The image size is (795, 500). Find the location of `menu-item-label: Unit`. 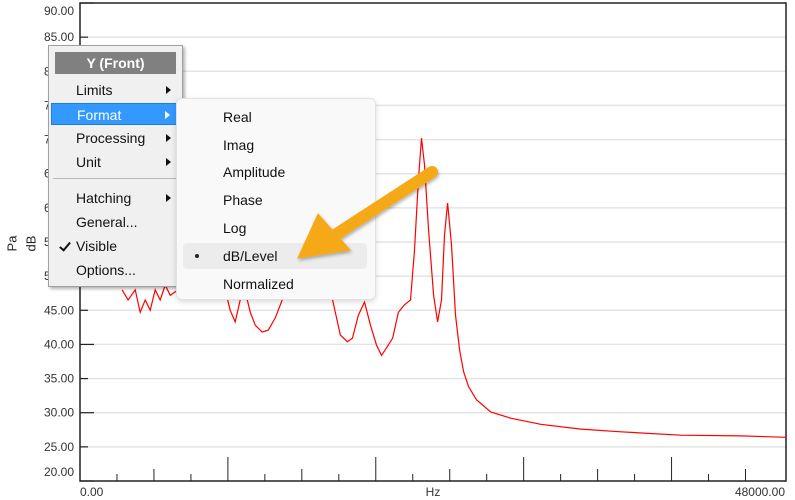

menu-item-label: Unit is located at coordinates (88, 162).